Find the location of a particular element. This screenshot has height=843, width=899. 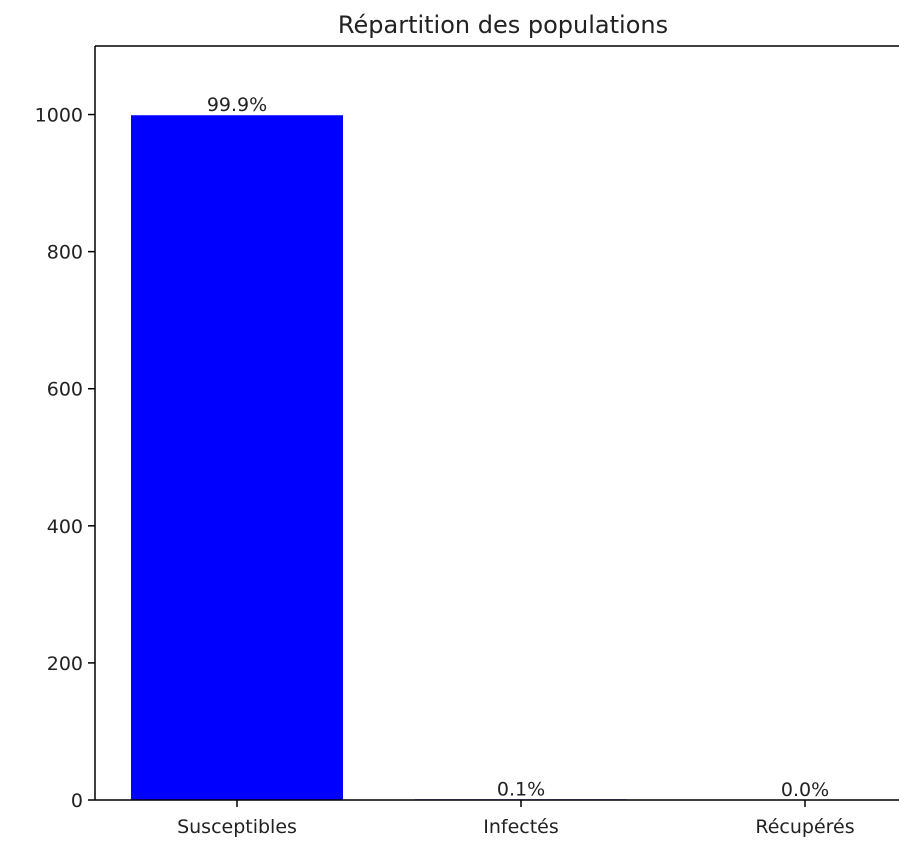

y-tick-label: 0 is located at coordinates (77, 801).